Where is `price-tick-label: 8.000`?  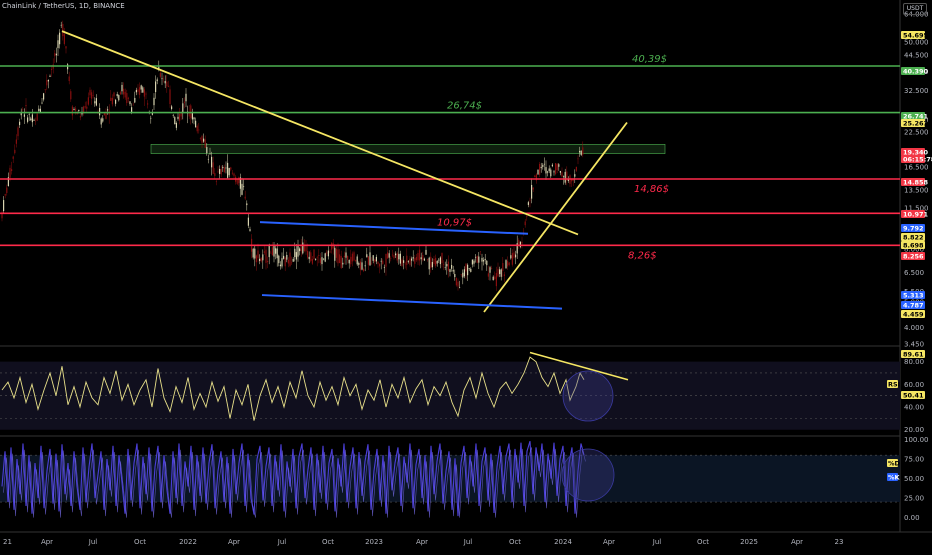 price-tick-label: 8.000 is located at coordinates (914, 249).